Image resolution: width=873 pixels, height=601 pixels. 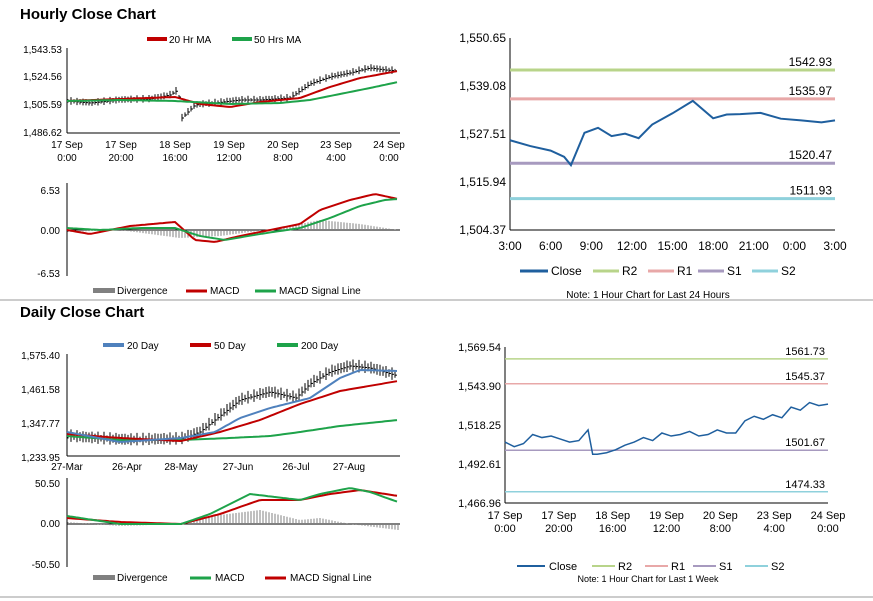 What do you see at coordinates (180, 467) in the screenshot?
I see `x-tick: 28-May` at bounding box center [180, 467].